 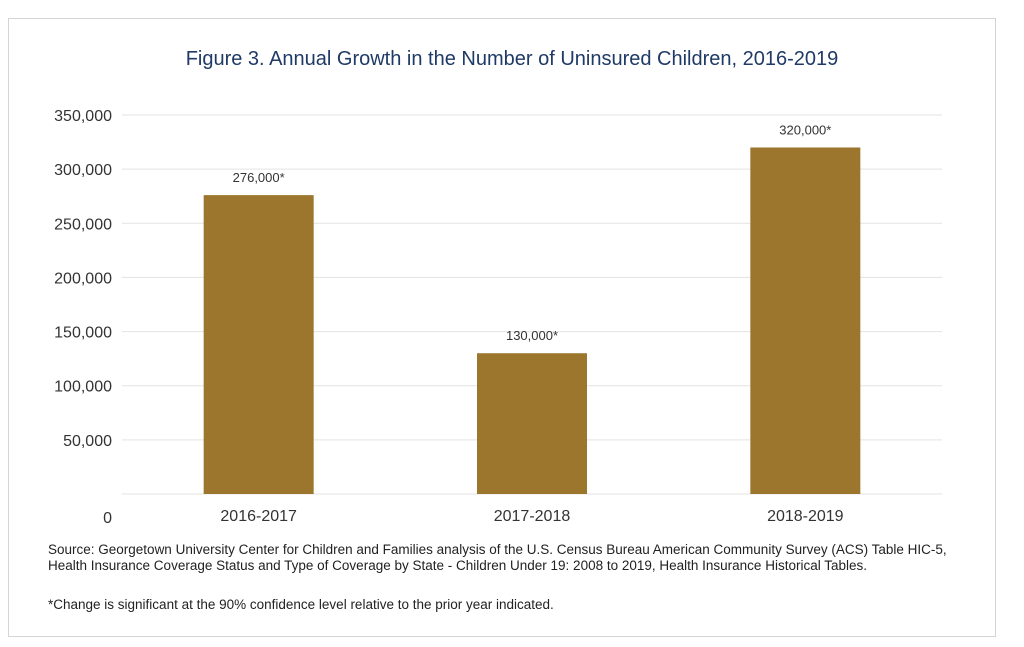 What do you see at coordinates (532, 335) in the screenshot?
I see `bar-data-label: 130,000*` at bounding box center [532, 335].